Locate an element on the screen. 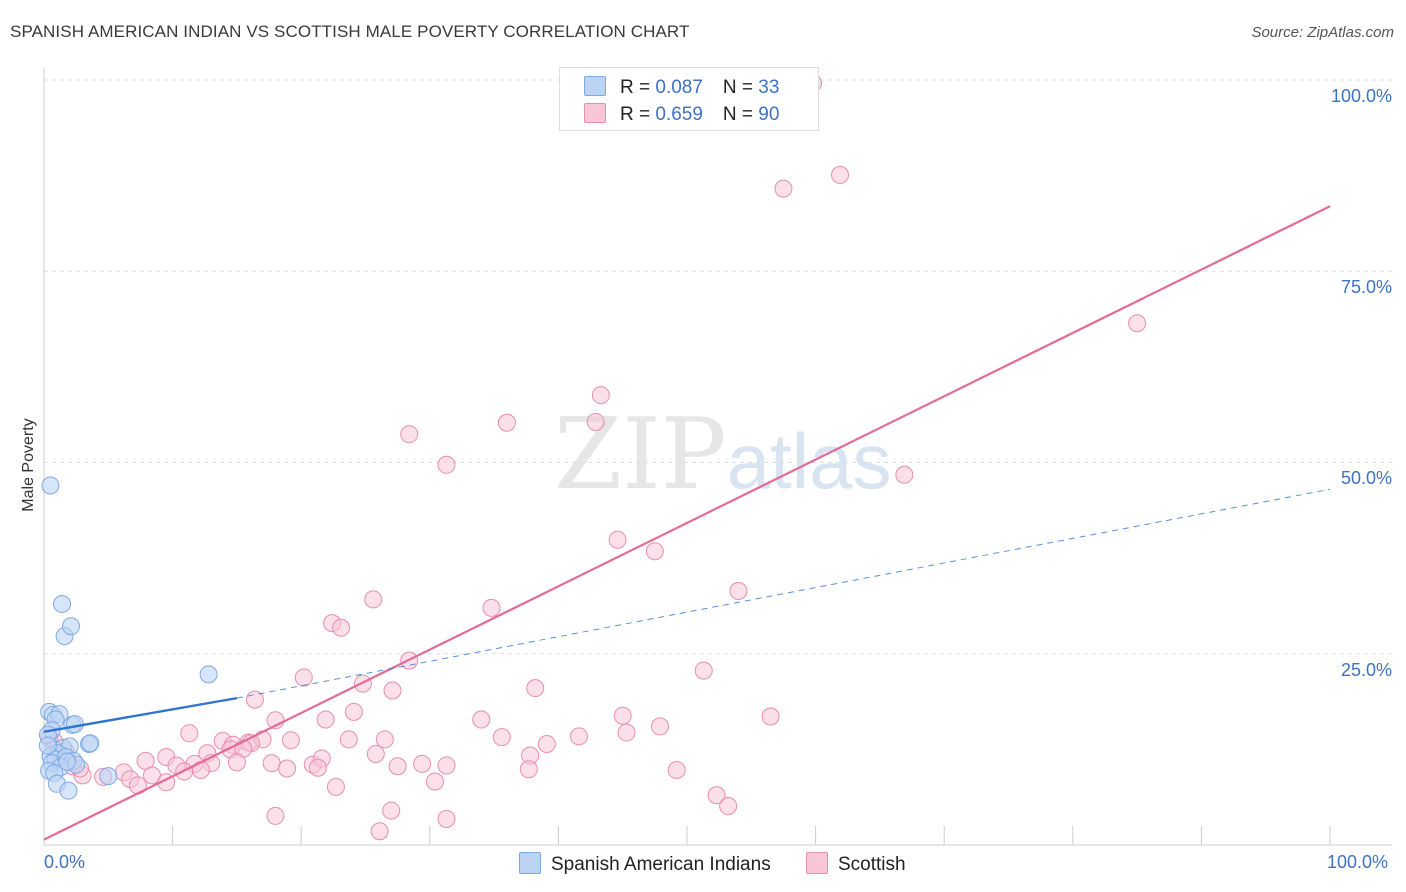 The width and height of the screenshot is (1406, 892). watermark-zip: ZIP is located at coordinates (640, 455).